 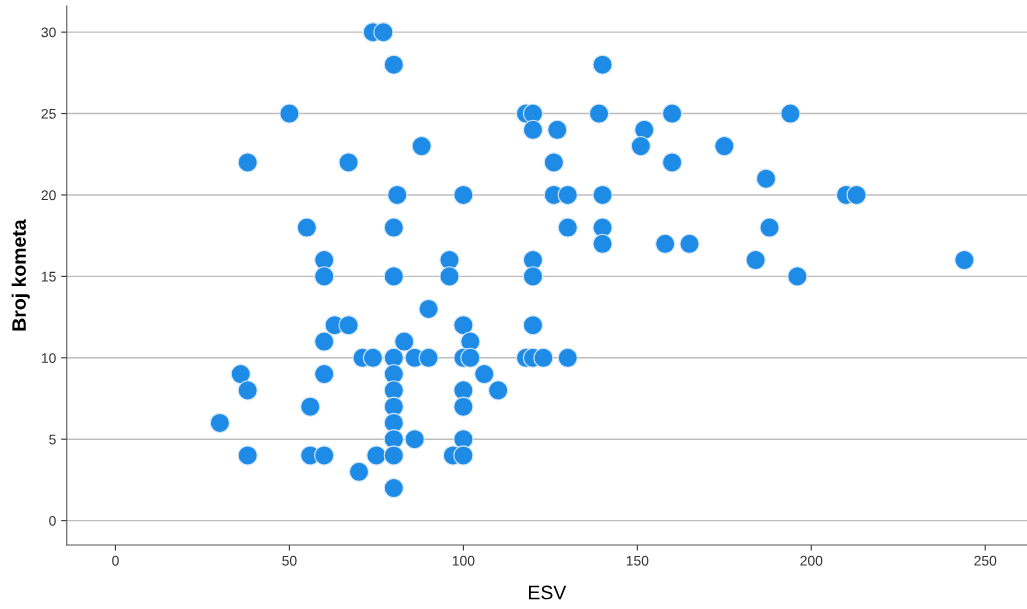 What do you see at coordinates (48, 195) in the screenshot?
I see `y-tick-label: 20` at bounding box center [48, 195].